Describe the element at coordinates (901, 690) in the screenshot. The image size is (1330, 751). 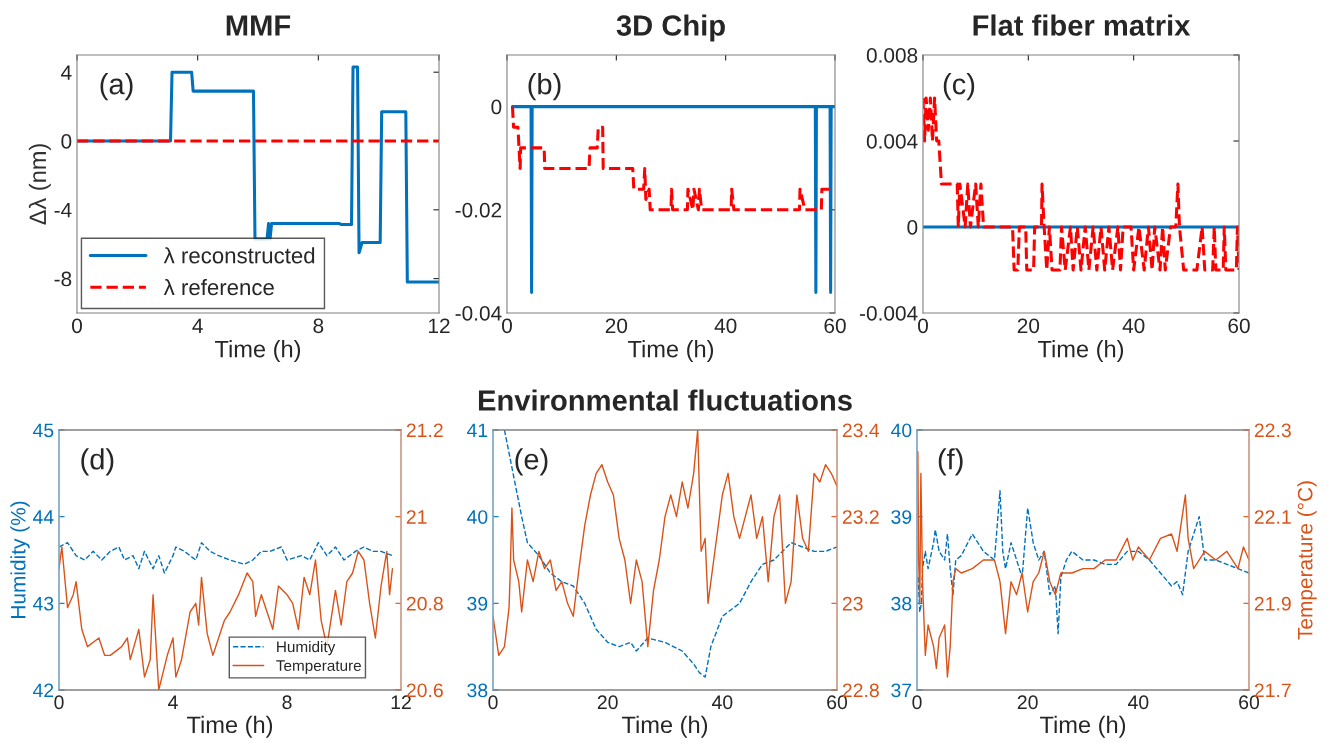
I see `y-tick-label: 37` at that location.